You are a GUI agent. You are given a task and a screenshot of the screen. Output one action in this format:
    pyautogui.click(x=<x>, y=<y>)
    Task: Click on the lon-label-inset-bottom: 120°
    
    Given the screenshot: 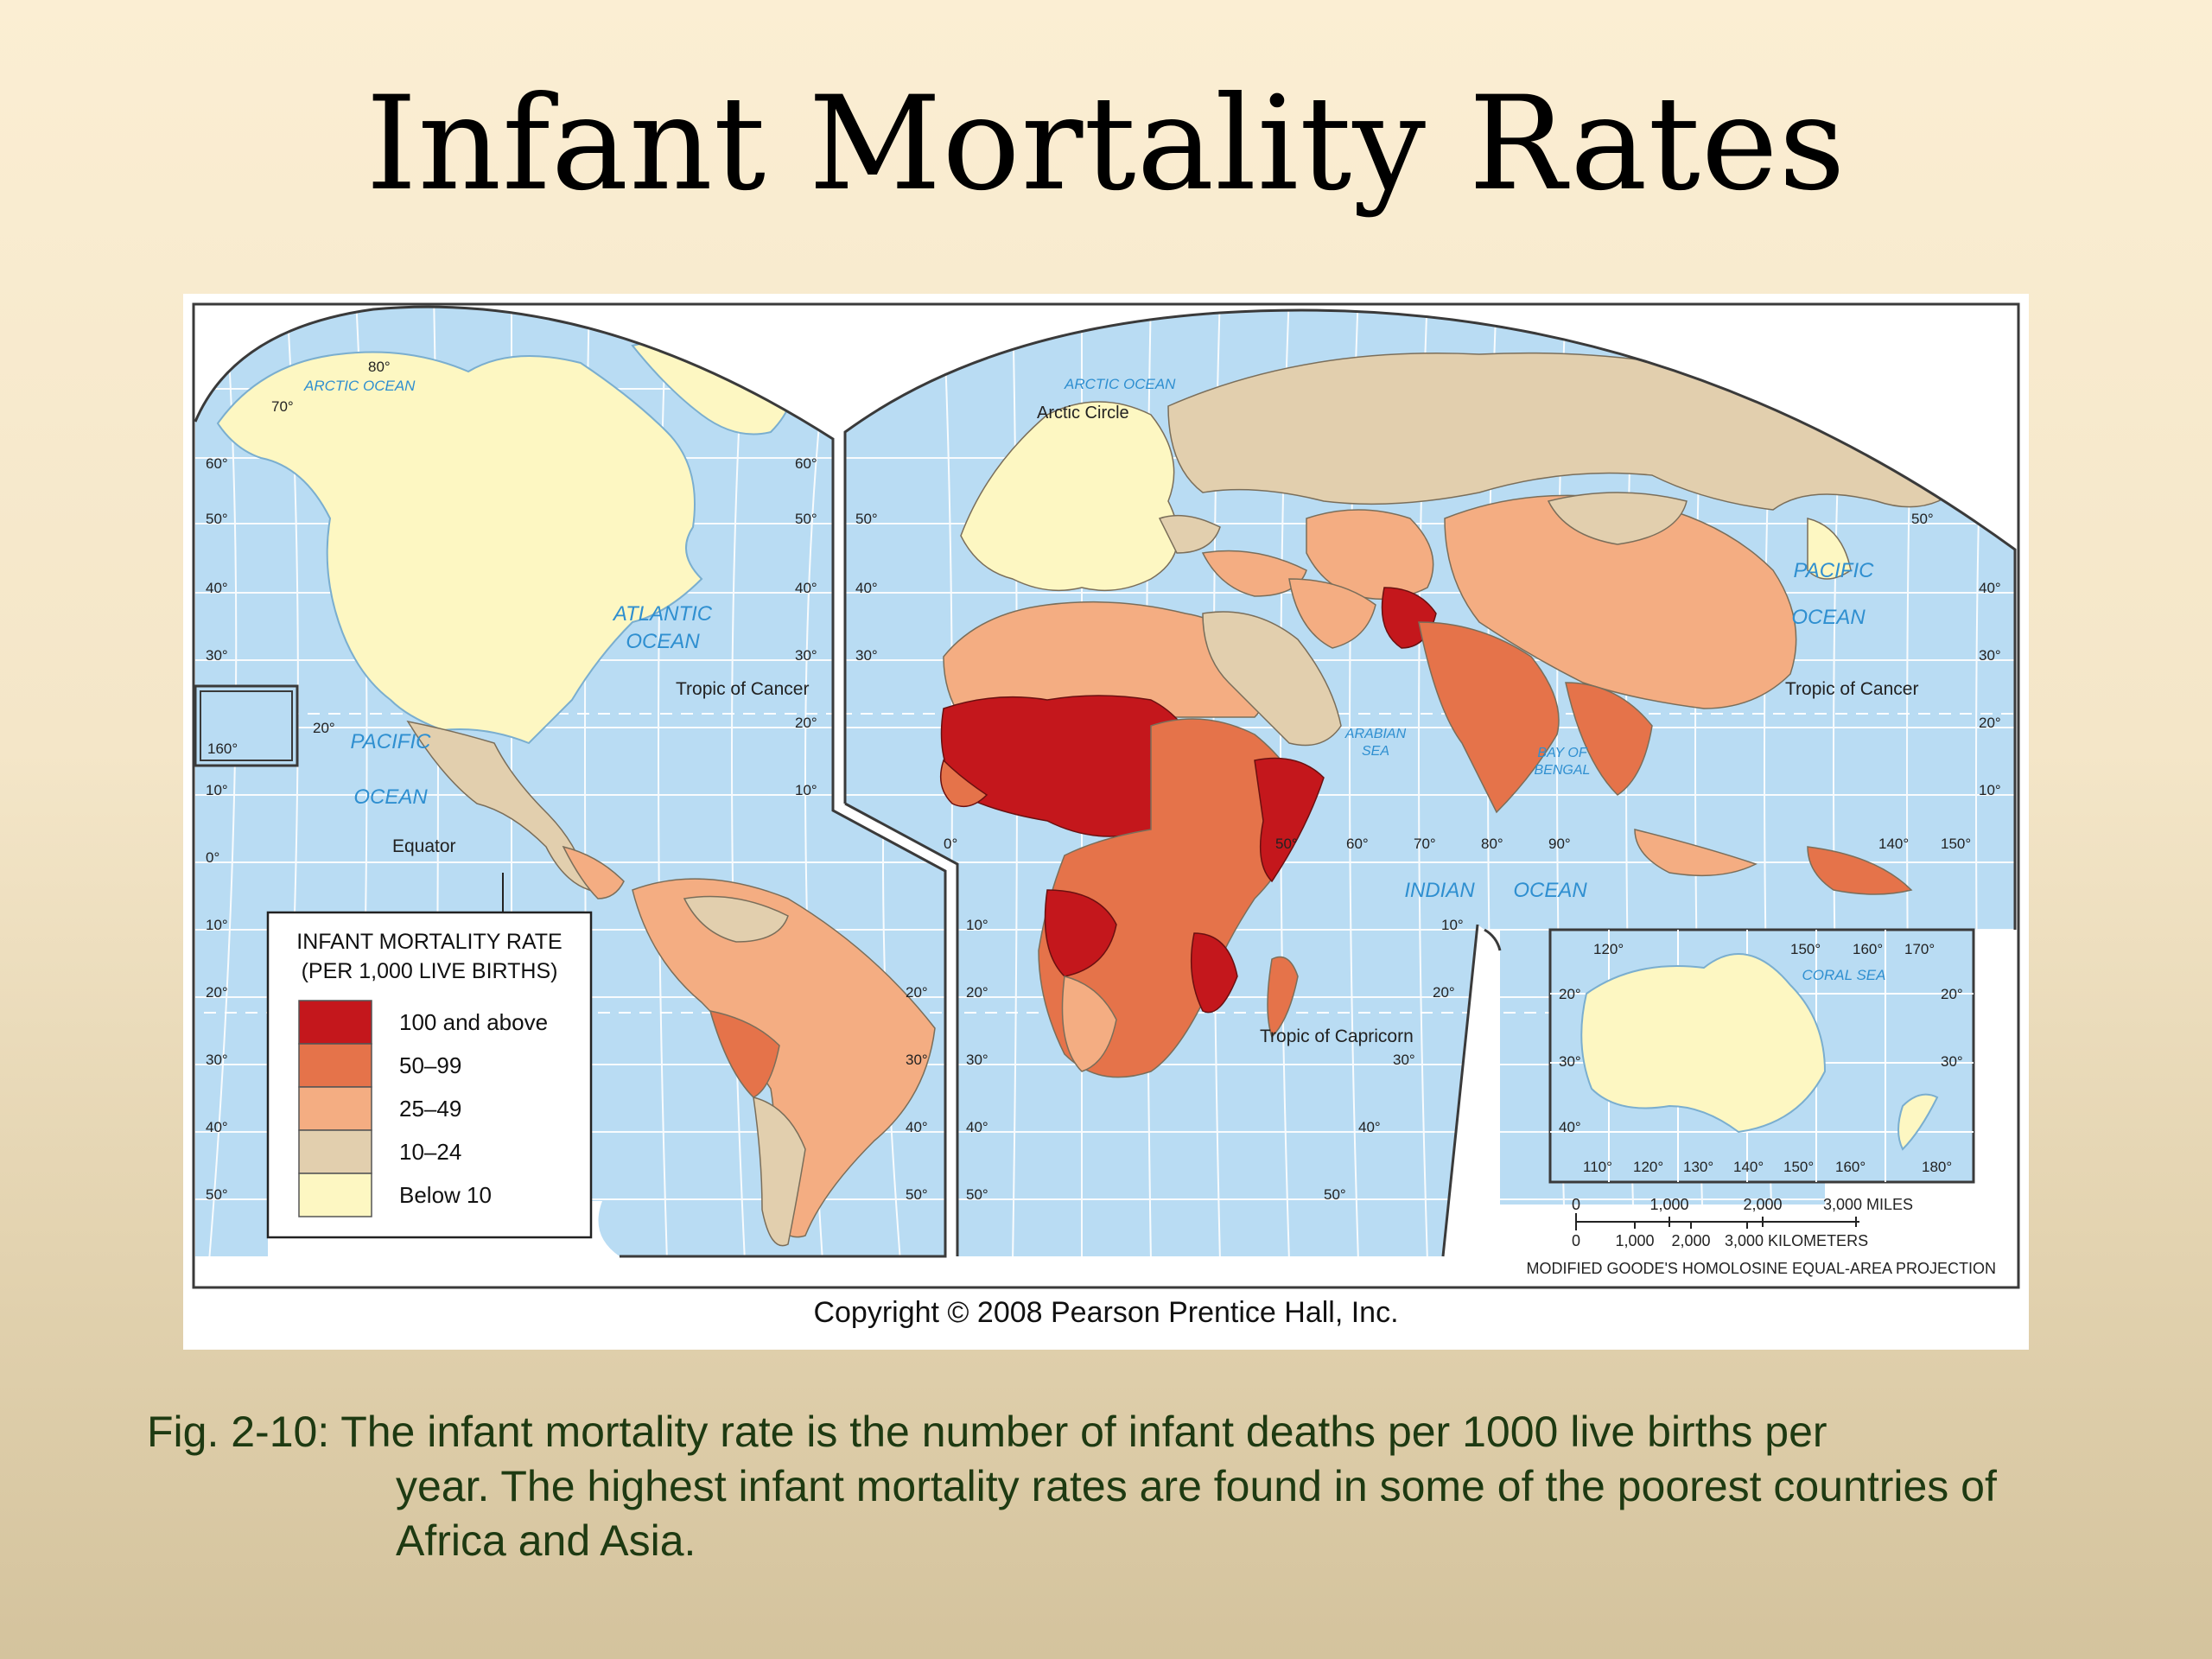 What is the action you would take?
    pyautogui.click(x=1648, y=1167)
    